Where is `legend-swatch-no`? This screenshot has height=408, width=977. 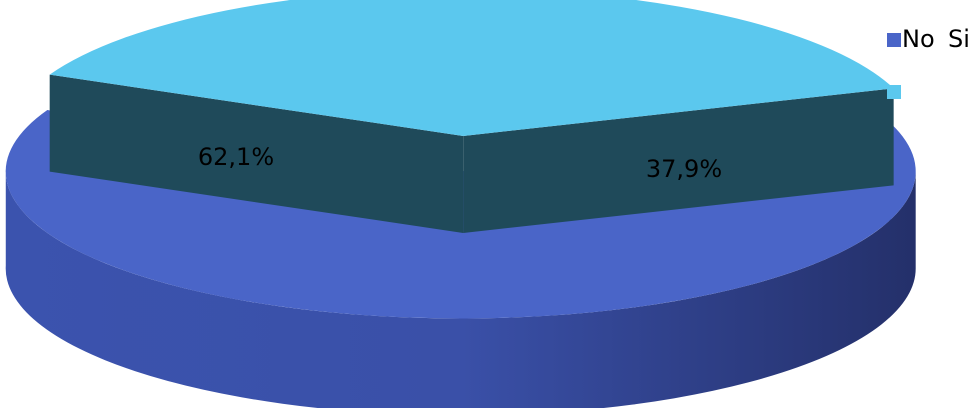 legend-swatch-no is located at coordinates (894, 40).